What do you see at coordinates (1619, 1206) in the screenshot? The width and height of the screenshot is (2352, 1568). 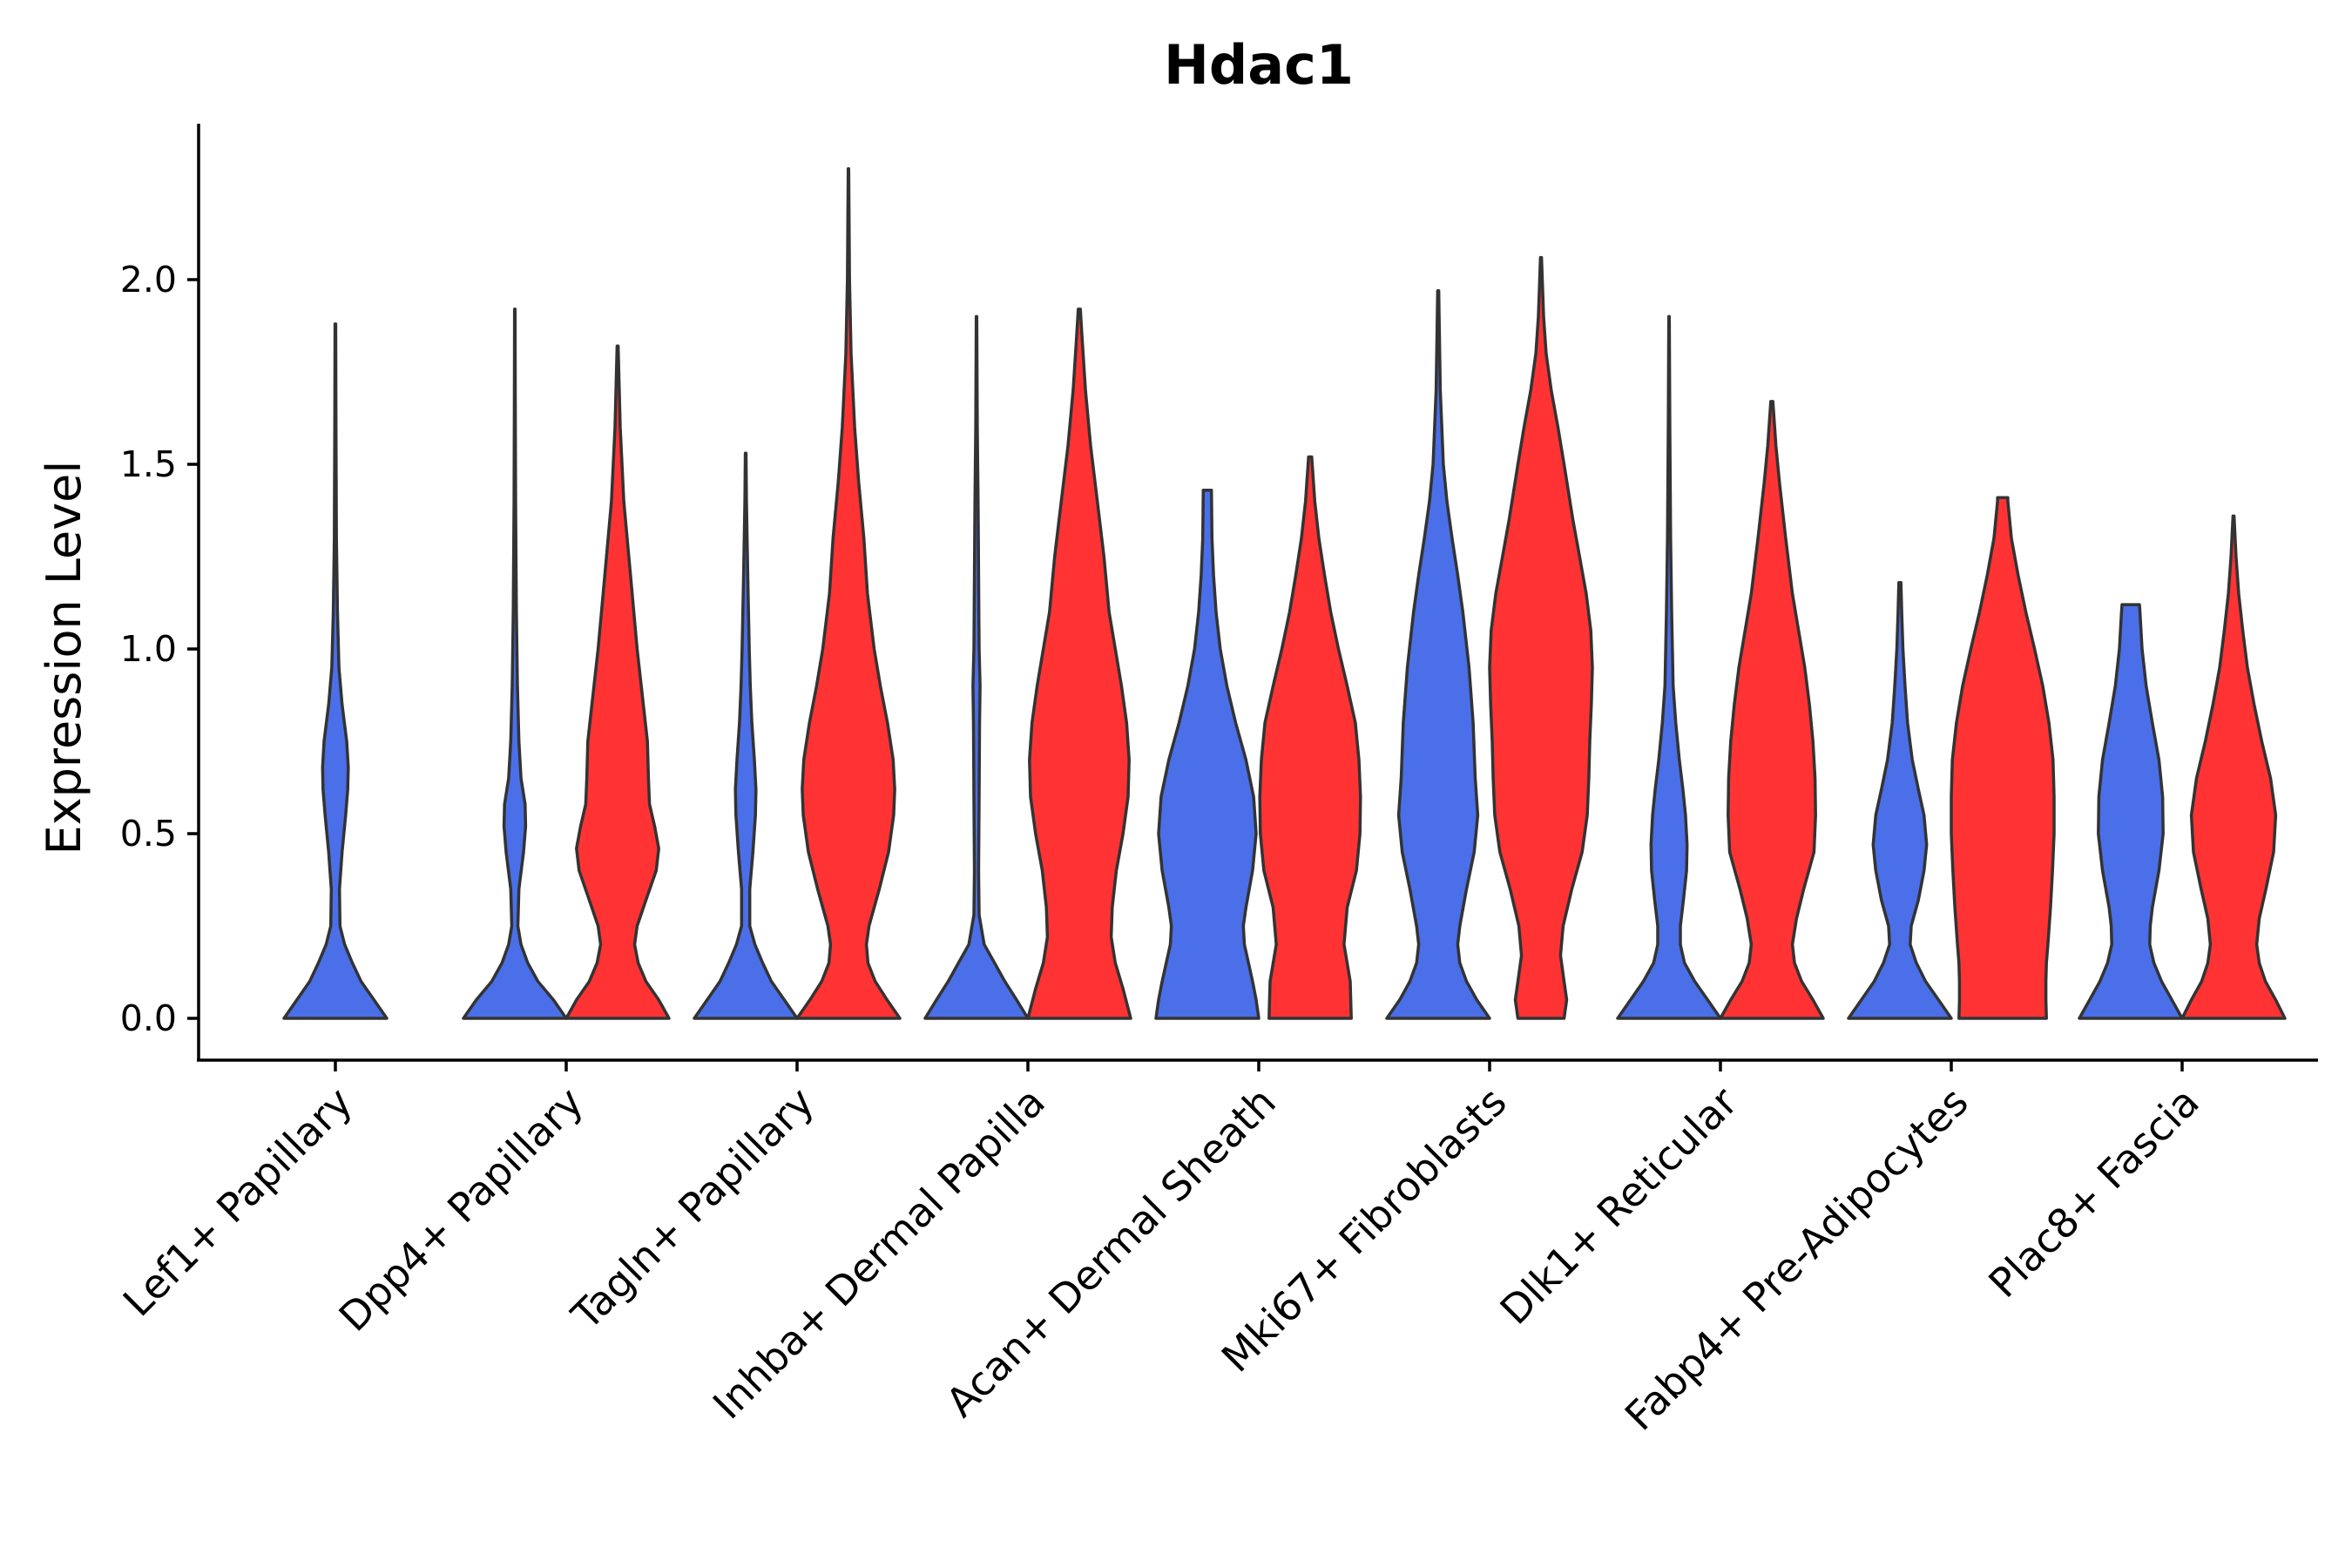 I see `x-tick-label: Dlk1+ Reticular` at bounding box center [1619, 1206].